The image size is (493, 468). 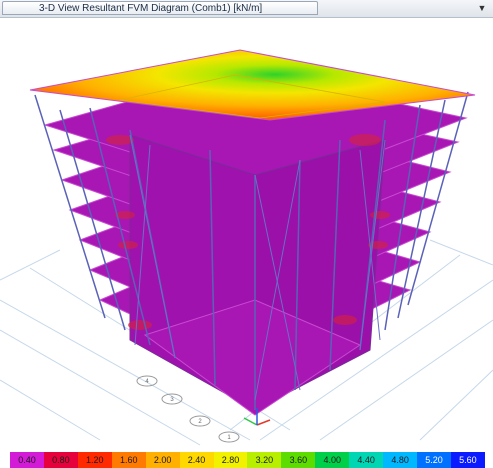 I want to click on scale-segment: 1.60, so click(x=128, y=460).